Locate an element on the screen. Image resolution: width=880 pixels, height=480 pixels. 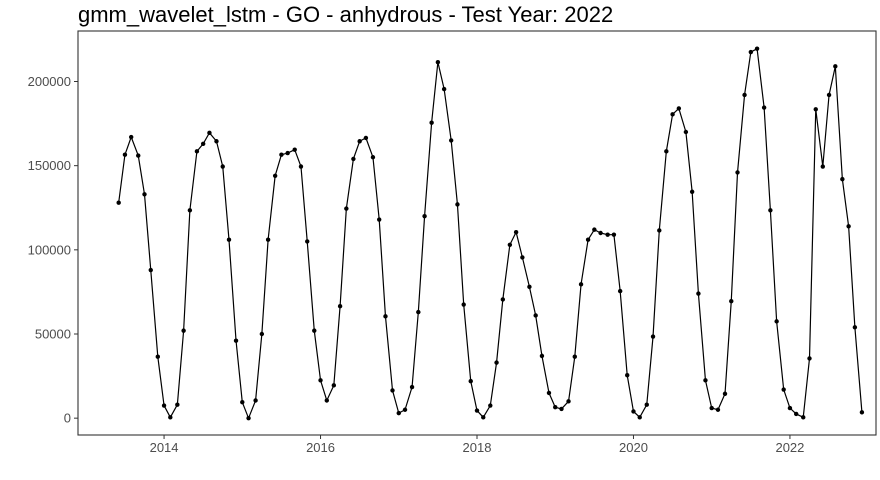
y-tick-label: 0 is located at coordinates (67, 418).